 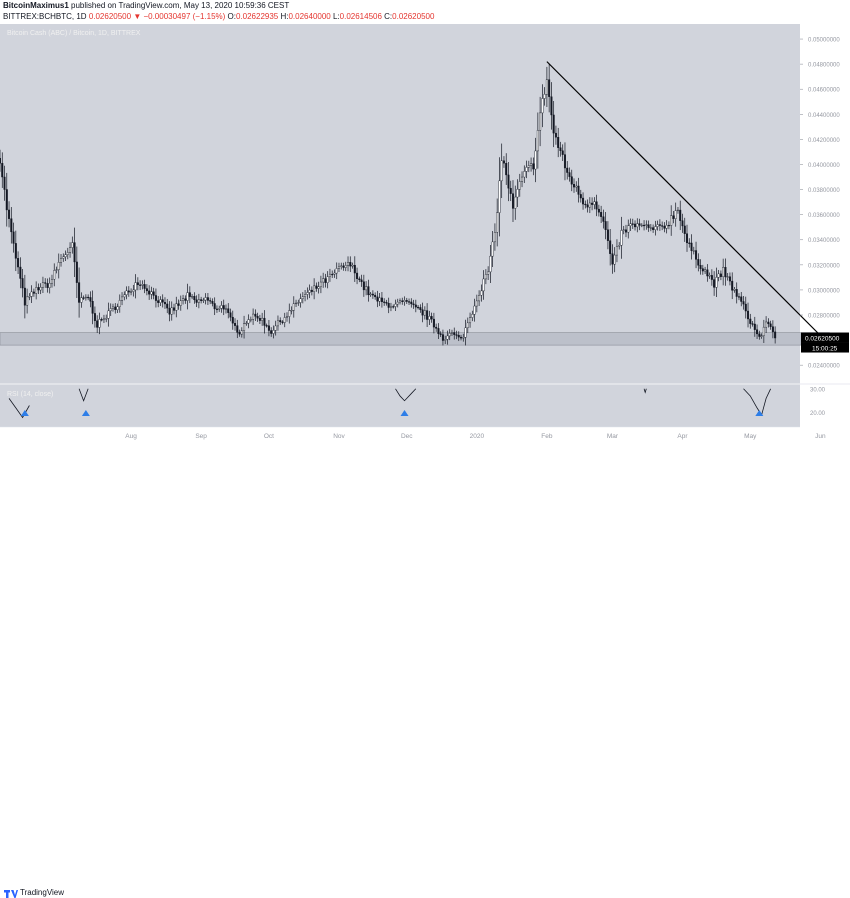 What do you see at coordinates (825, 225) in the screenshot?
I see `price-axis` at bounding box center [825, 225].